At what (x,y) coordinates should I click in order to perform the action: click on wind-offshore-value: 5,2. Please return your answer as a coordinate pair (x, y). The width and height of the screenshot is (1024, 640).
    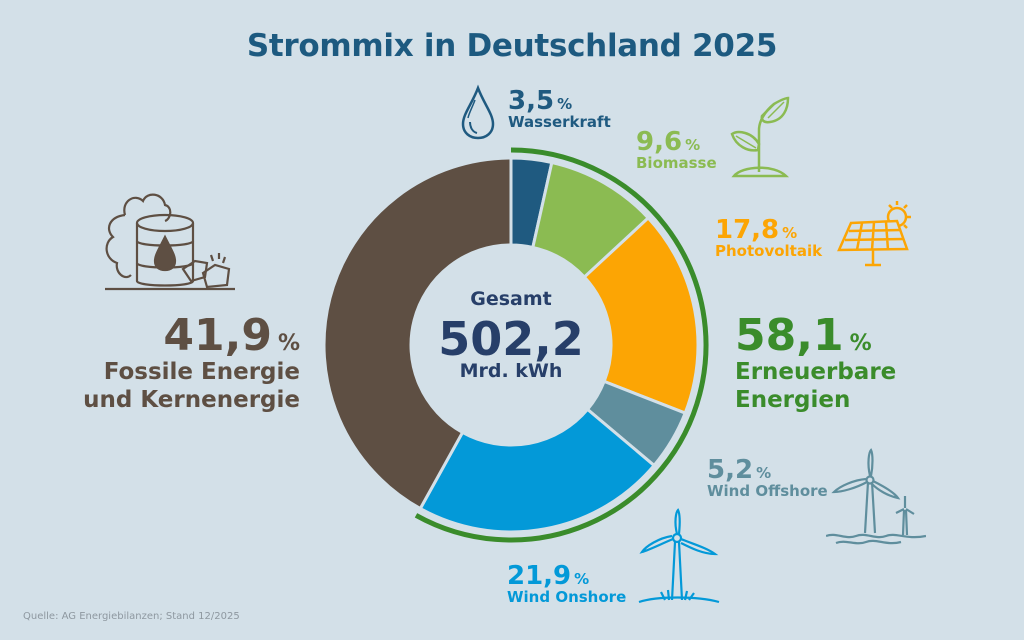
    Looking at the image, I should click on (730, 470).